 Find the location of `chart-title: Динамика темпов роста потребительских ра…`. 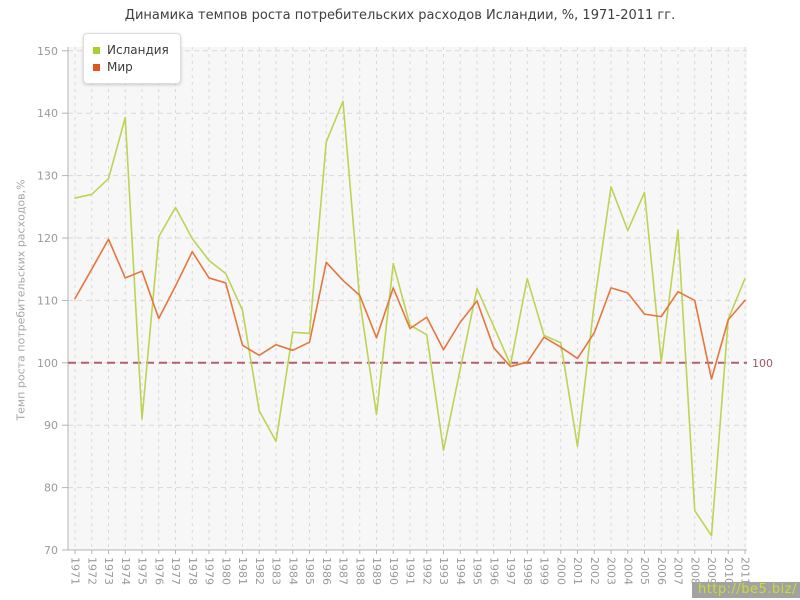

chart-title: Динамика темпов роста потребительских ра… is located at coordinates (400, 15).